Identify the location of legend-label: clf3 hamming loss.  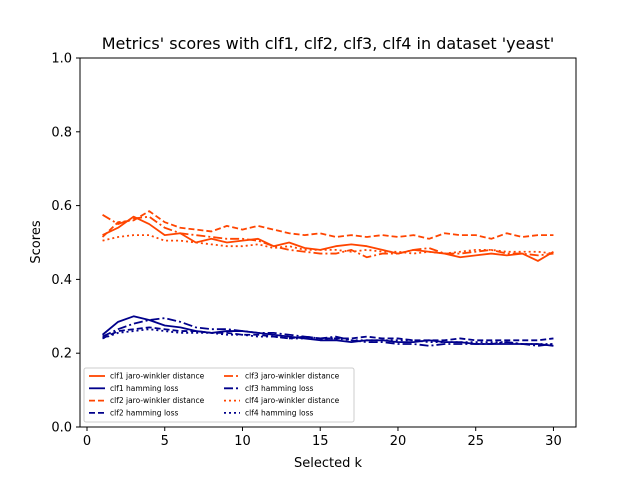
(279, 388).